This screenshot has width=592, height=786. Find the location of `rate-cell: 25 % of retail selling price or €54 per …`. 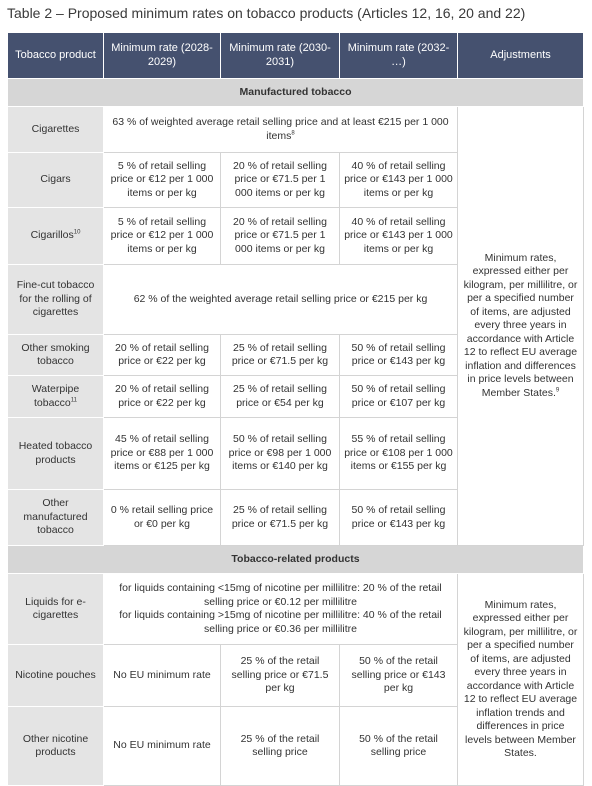

rate-cell: 25 % of retail selling price or €54 per … is located at coordinates (280, 396).